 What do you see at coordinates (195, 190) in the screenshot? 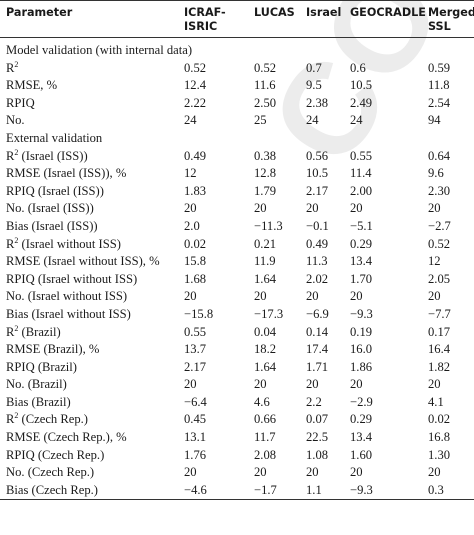
I see `value-cell: 1.83` at bounding box center [195, 190].